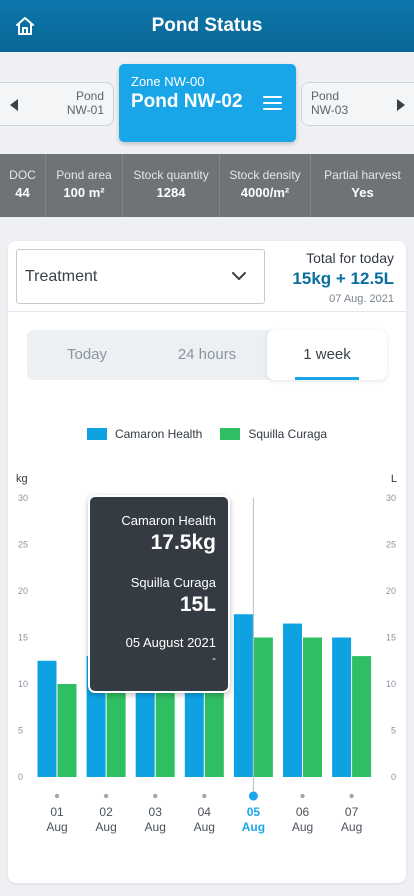 Image resolution: width=414 pixels, height=896 pixels. Describe the element at coordinates (23, 545) in the screenshot. I see `y-tick-left: 25` at that location.